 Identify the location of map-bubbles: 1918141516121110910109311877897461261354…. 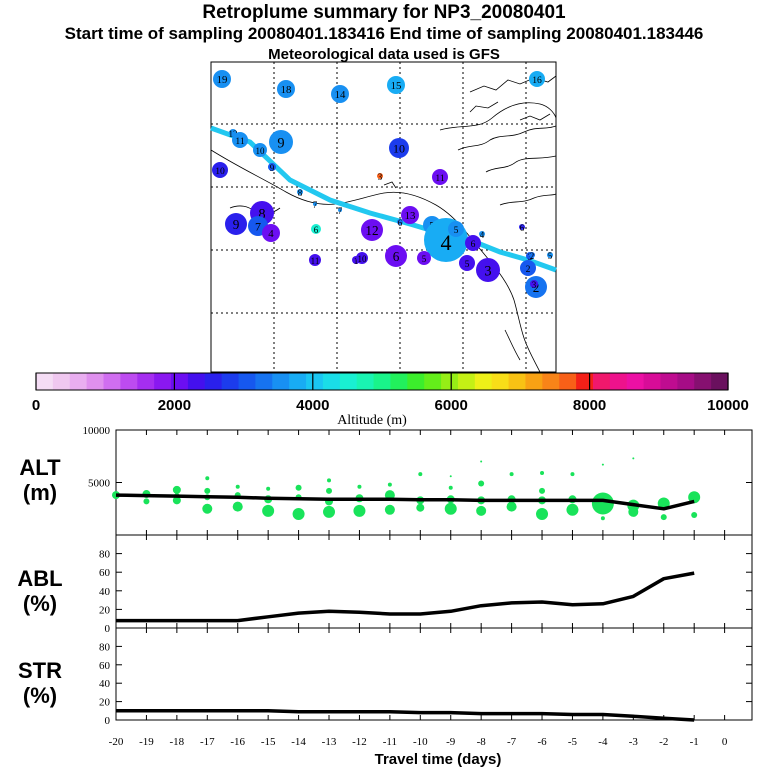
(382, 184).